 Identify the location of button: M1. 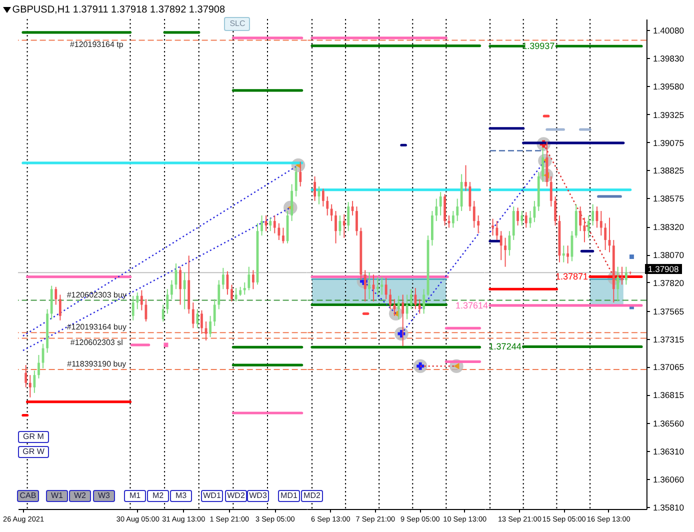
(135, 496).